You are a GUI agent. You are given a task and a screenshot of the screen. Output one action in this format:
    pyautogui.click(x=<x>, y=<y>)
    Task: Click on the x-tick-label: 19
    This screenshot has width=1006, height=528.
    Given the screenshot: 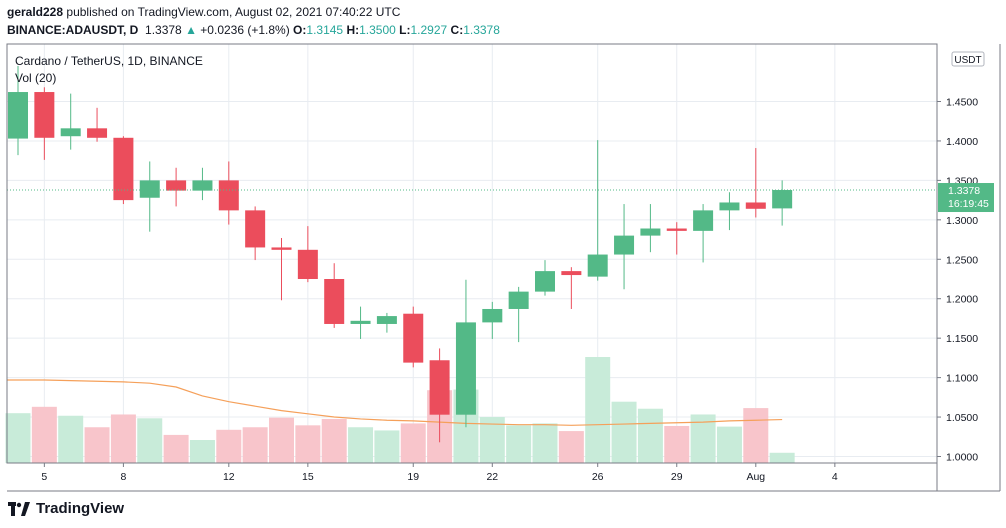 What is the action you would take?
    pyautogui.click(x=413, y=477)
    